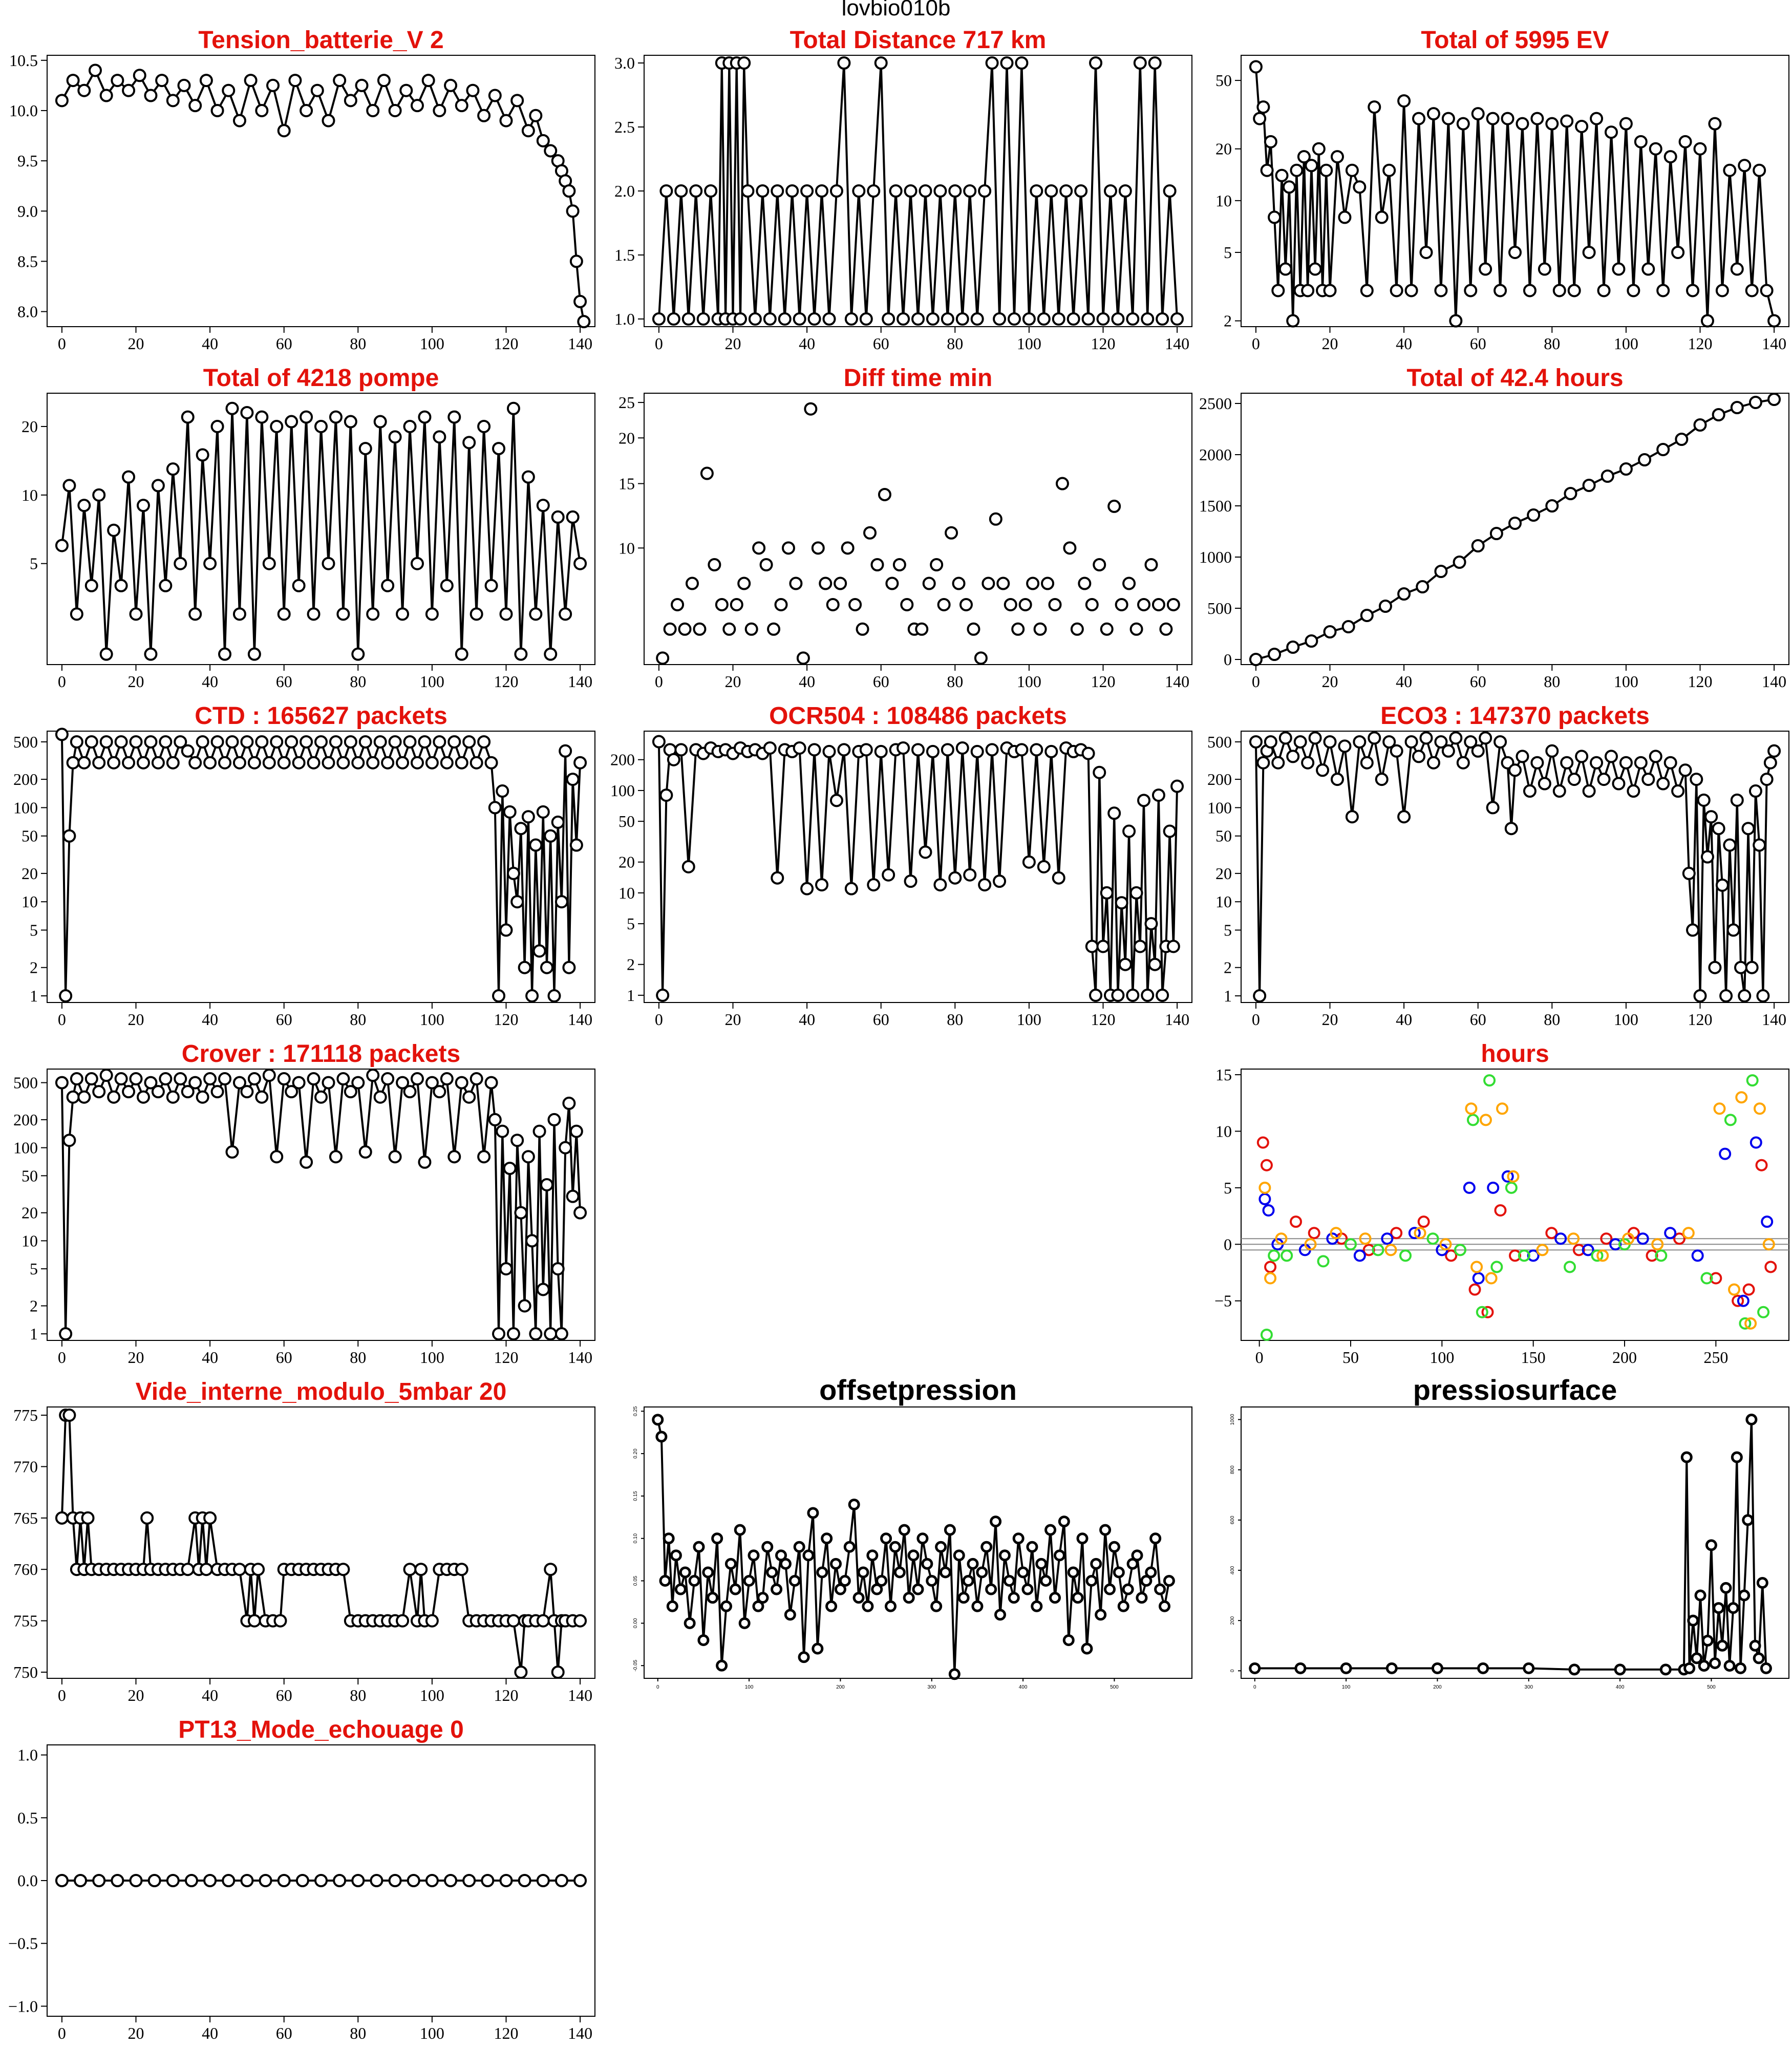  What do you see at coordinates (358, 1695) in the screenshot?
I see `vide-xtick-label: 80` at bounding box center [358, 1695].